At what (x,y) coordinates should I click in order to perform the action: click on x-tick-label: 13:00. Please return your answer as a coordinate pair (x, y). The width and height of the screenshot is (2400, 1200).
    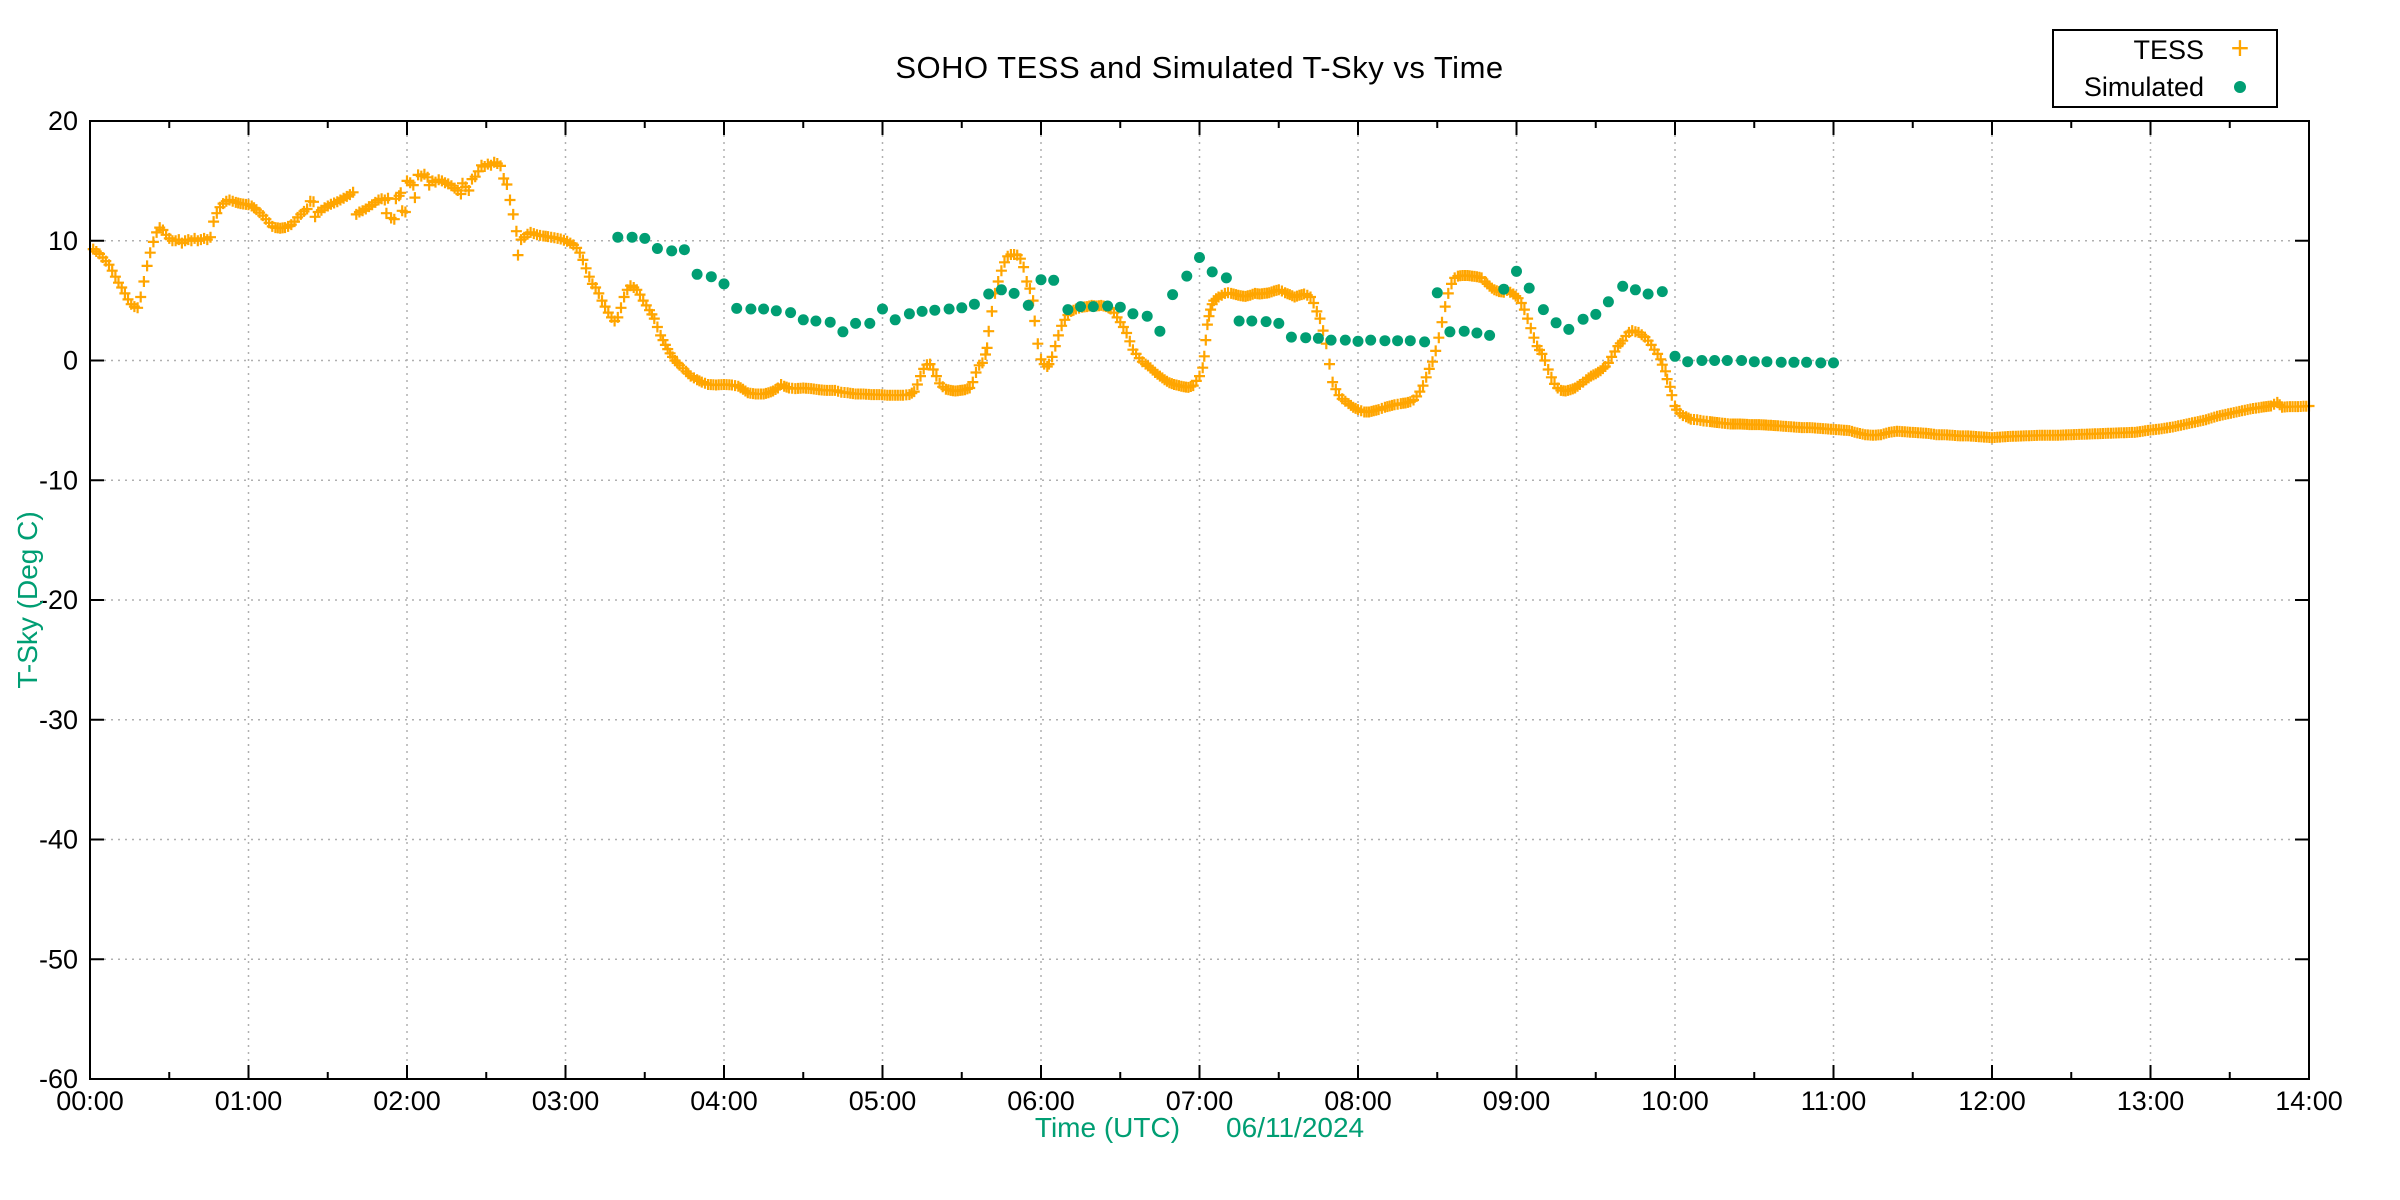
    Looking at the image, I should click on (2151, 1101).